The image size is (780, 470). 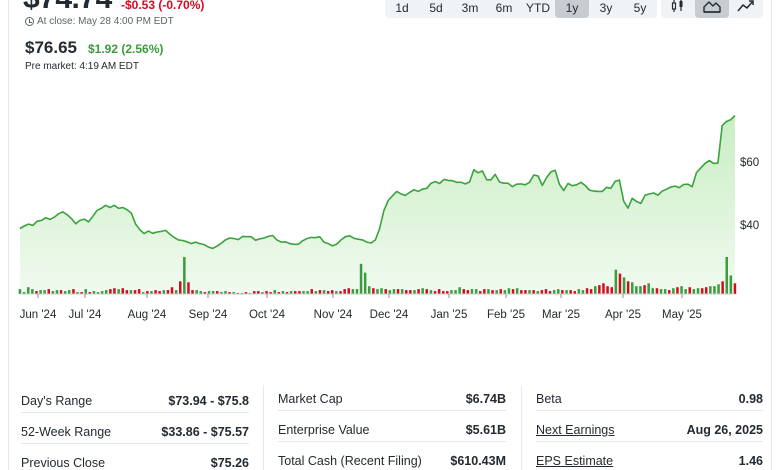 What do you see at coordinates (606, 7) in the screenshot?
I see `range-tab-3y: 3y` at bounding box center [606, 7].